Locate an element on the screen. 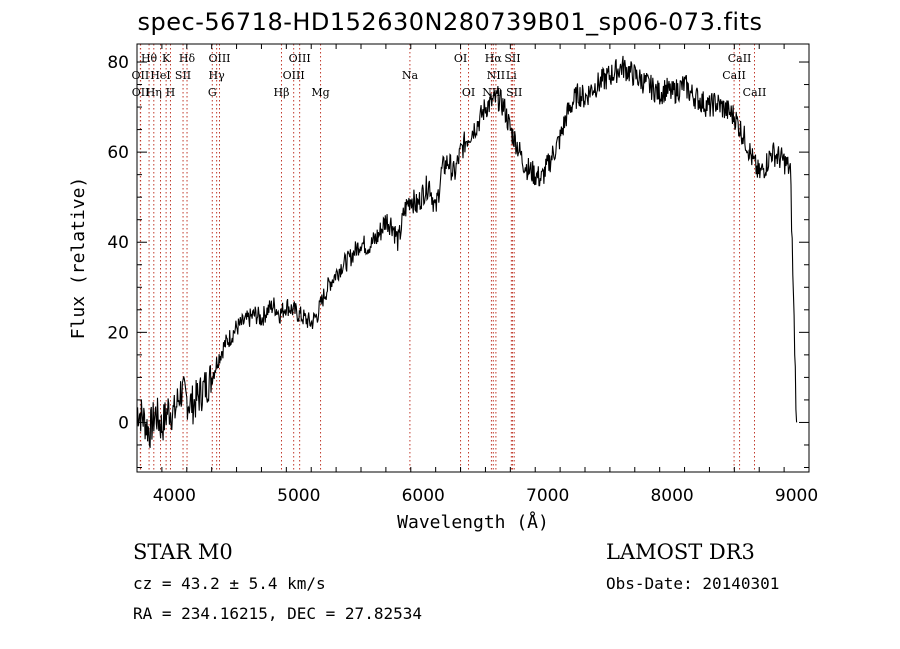  line-label: Hδ is located at coordinates (187, 58).